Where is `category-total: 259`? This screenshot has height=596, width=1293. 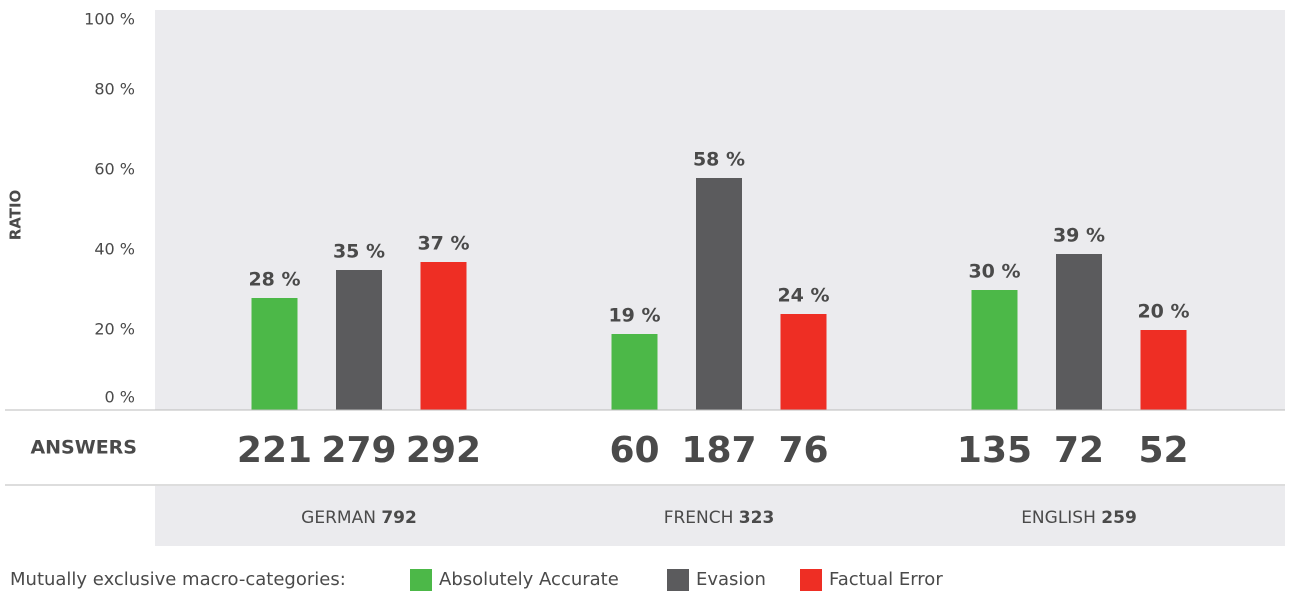 category-total: 259 is located at coordinates (1119, 518).